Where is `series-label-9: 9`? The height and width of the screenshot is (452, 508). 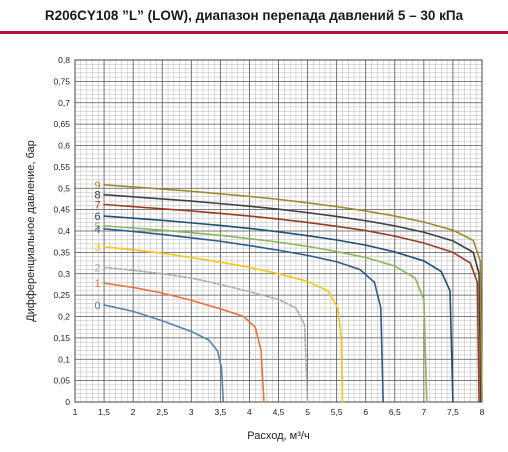
series-label-9: 9 is located at coordinates (97, 186).